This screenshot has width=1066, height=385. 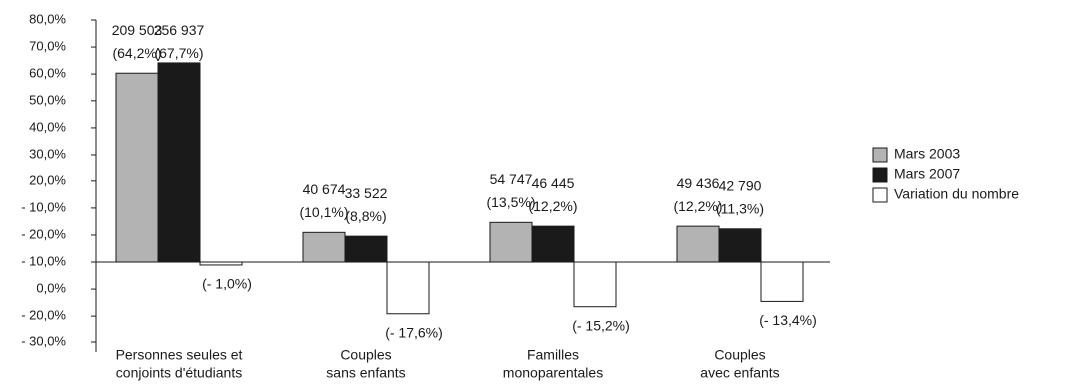 I want to click on y-tick-label: 50,0%, so click(x=47, y=99).